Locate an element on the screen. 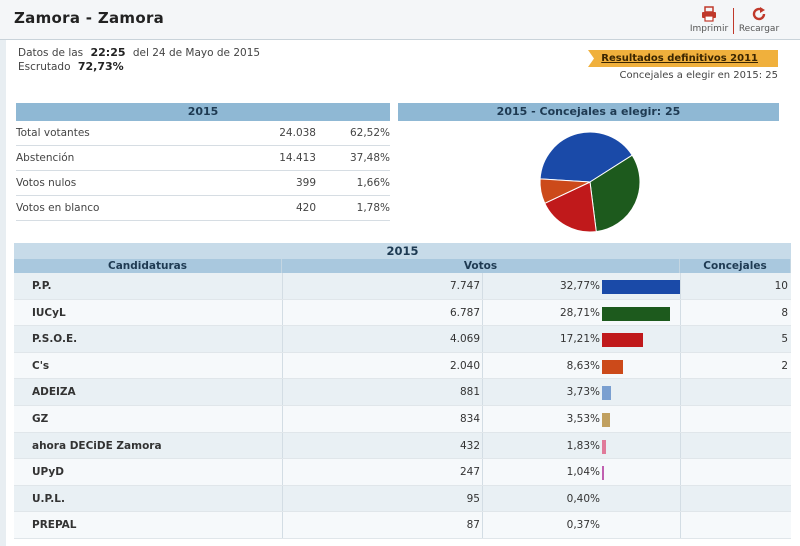 Image resolution: width=800 pixels, height=546 pixels. date-suffix: del 24 de Mayo de 2015 is located at coordinates (196, 53).